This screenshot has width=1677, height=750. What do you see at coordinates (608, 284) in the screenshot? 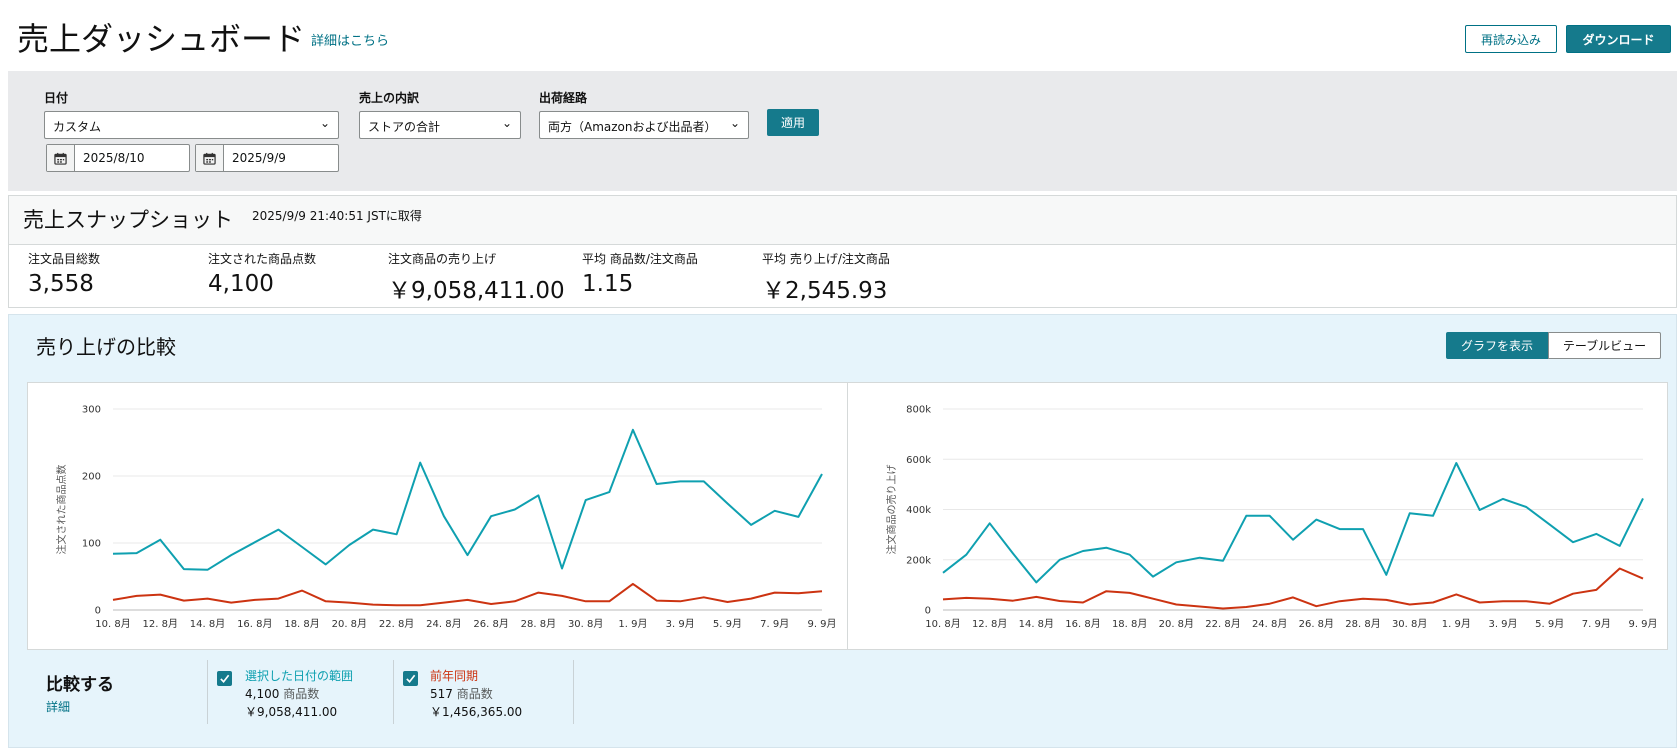
I see `metric-value: 1.15` at bounding box center [608, 284].